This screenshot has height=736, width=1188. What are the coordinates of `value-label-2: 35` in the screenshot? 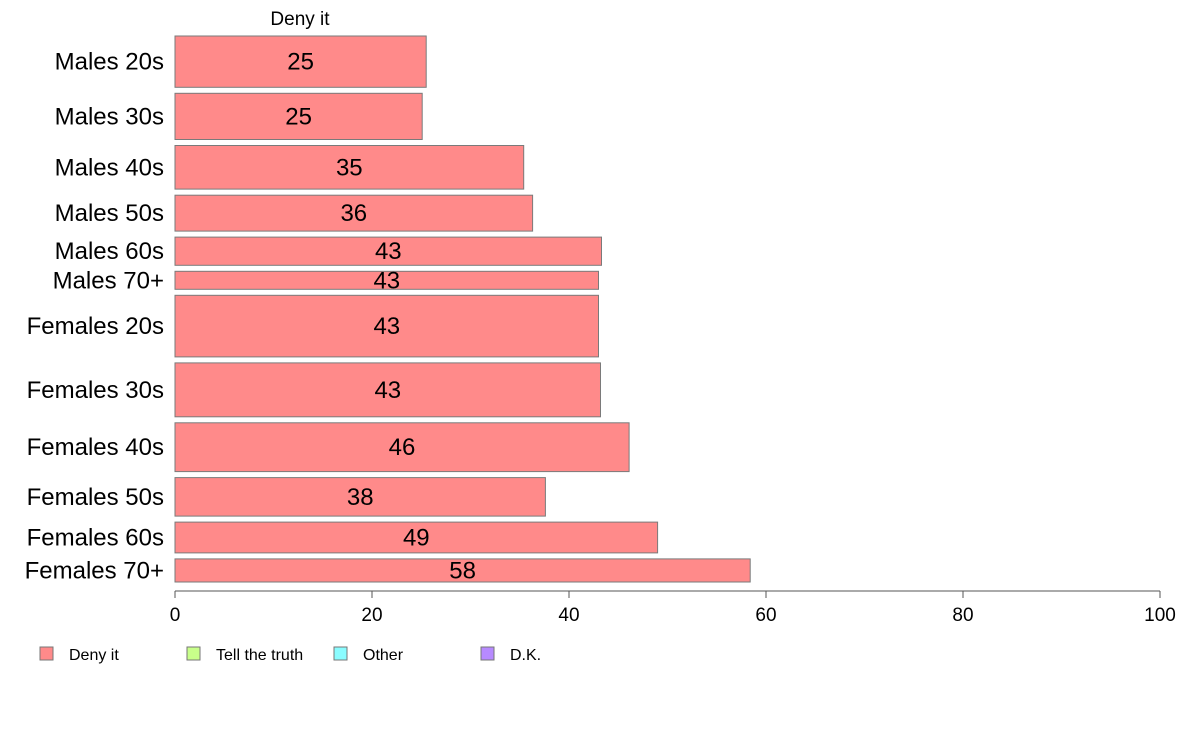 It's located at (349, 167).